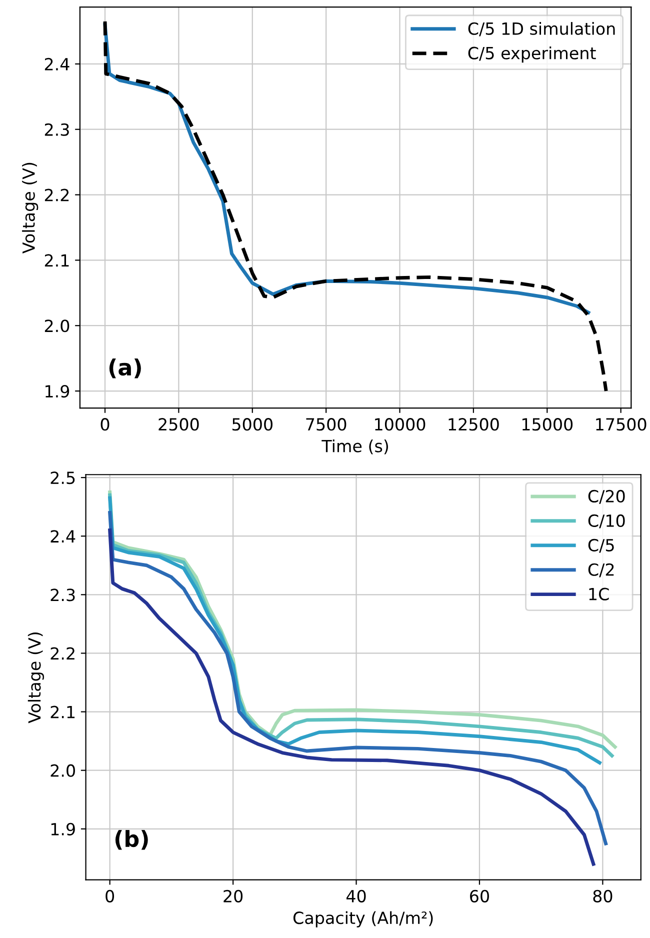 Image resolution: width=650 pixels, height=938 pixels. I want to click on x-tick-label: 60, so click(479, 896).